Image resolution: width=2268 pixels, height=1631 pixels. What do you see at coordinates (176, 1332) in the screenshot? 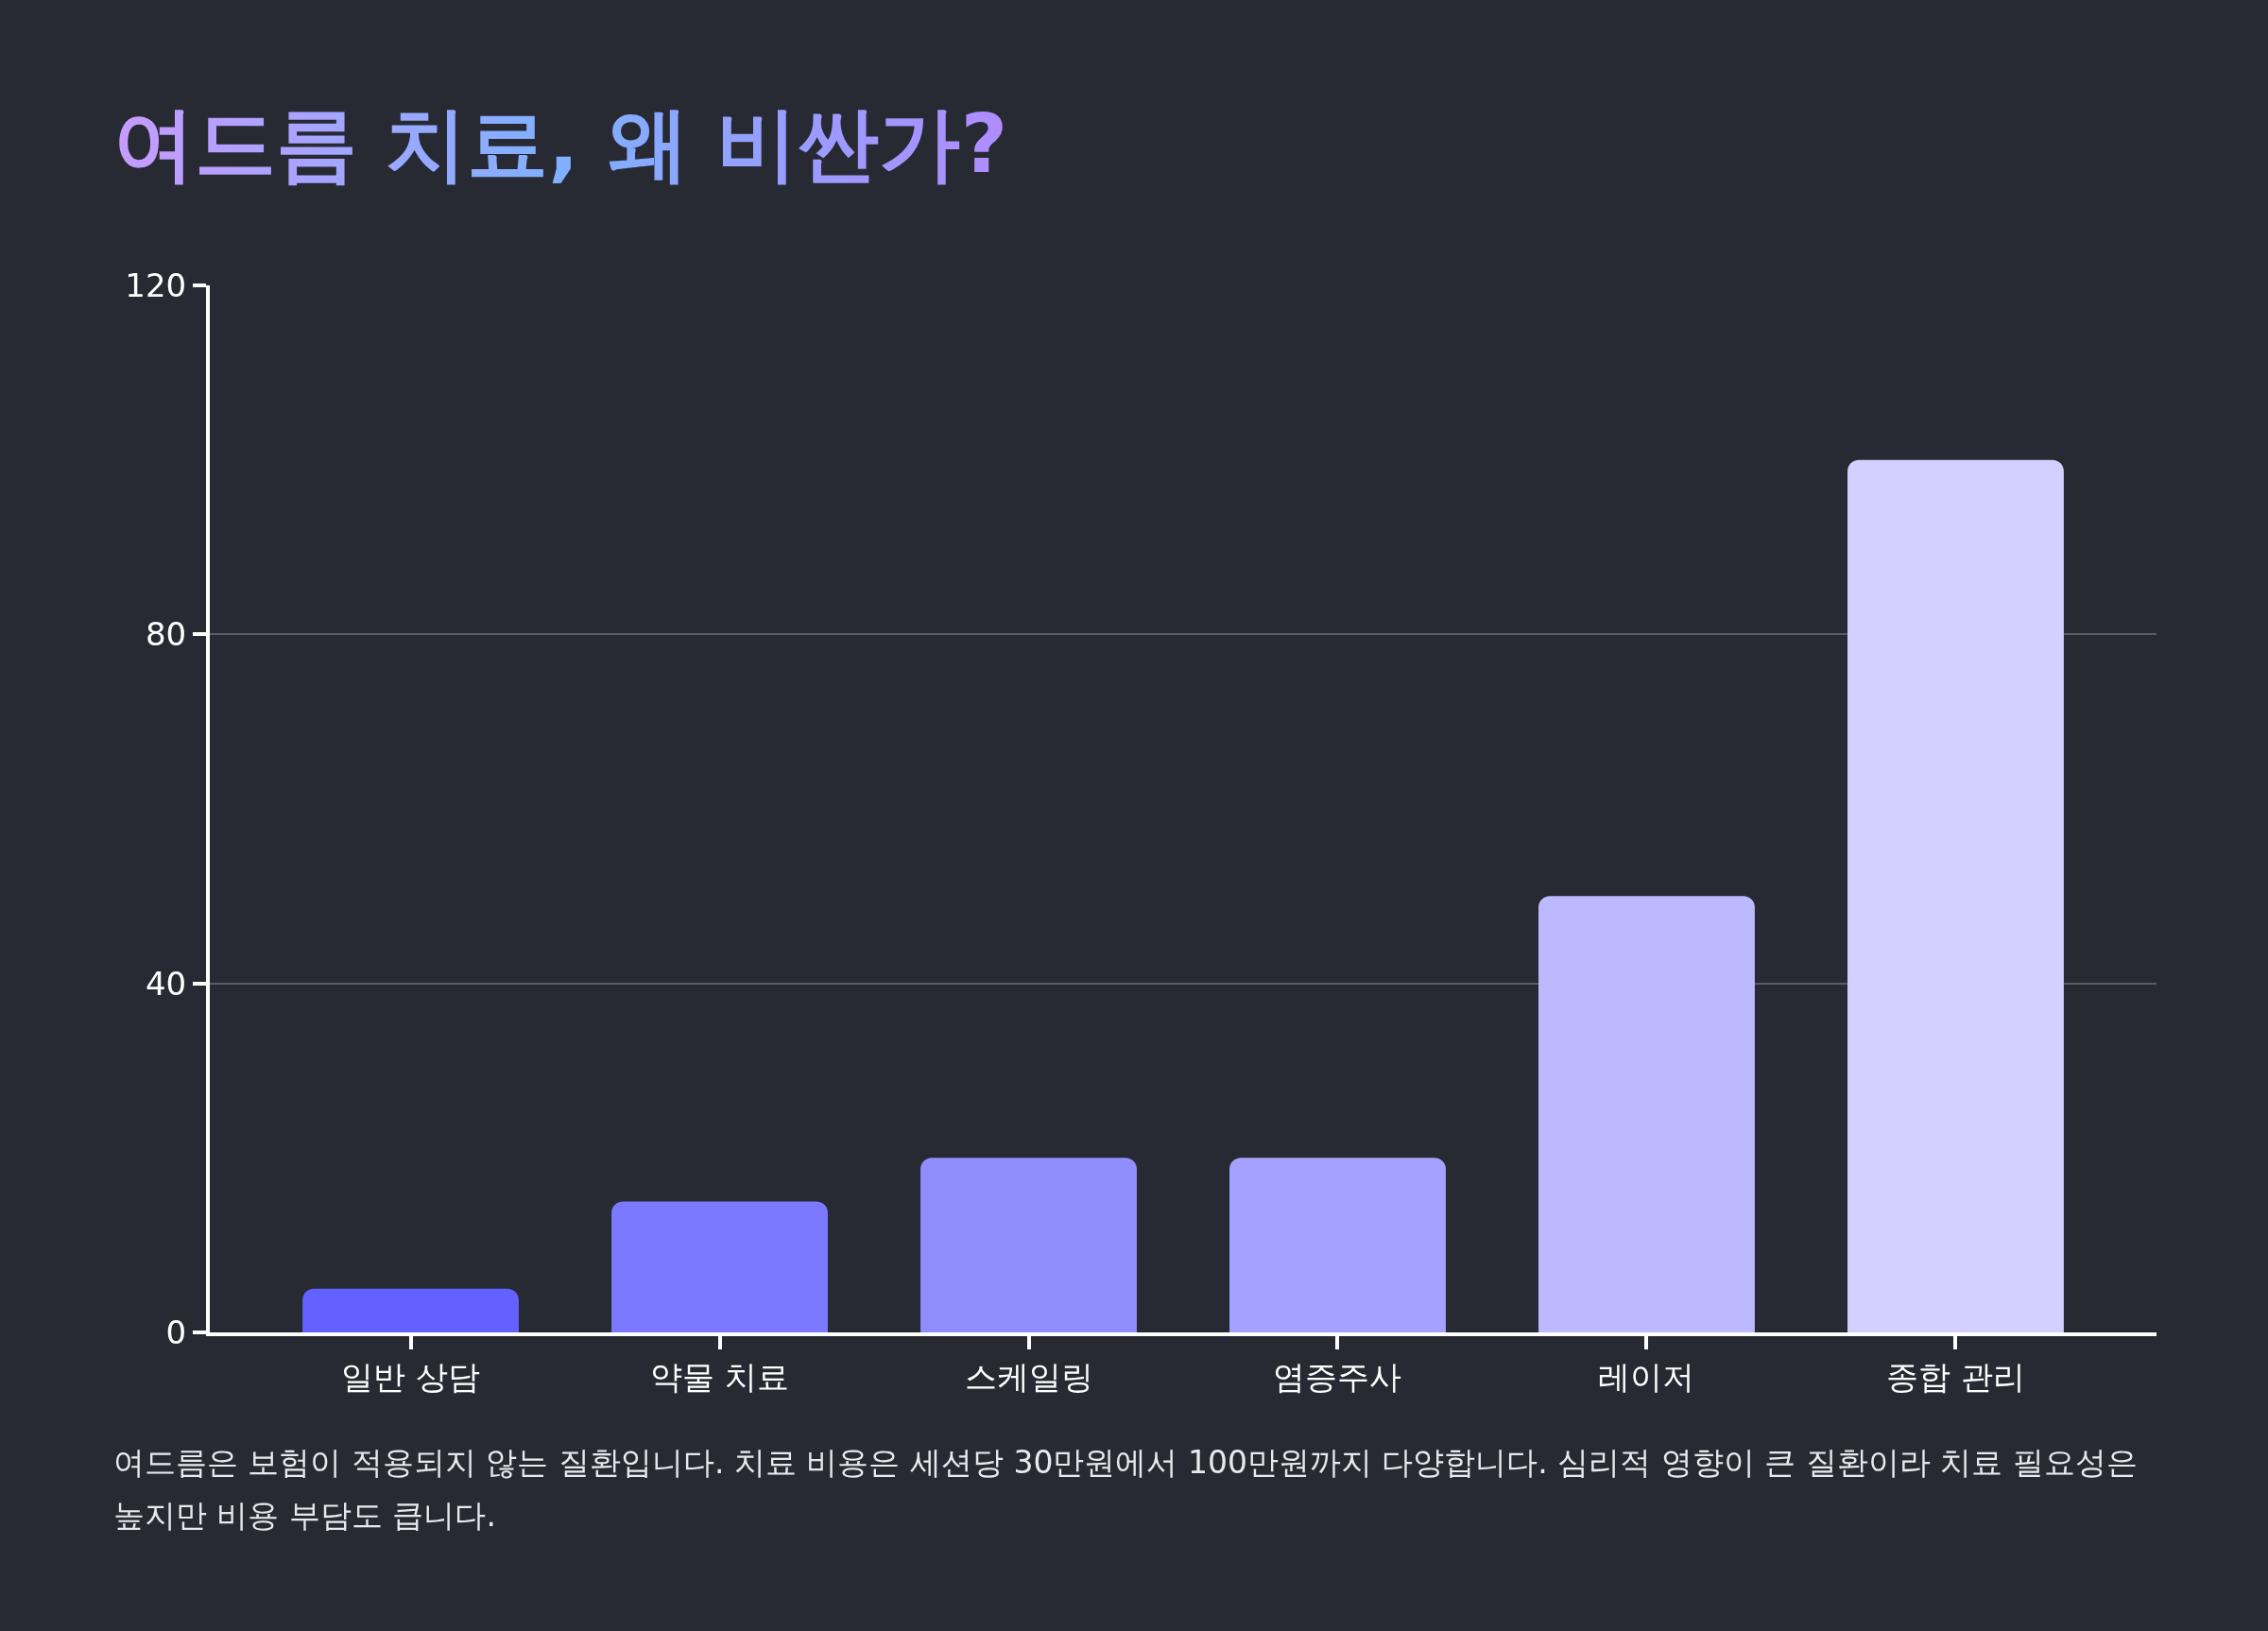
I see `y-tick-label: 0` at bounding box center [176, 1332].